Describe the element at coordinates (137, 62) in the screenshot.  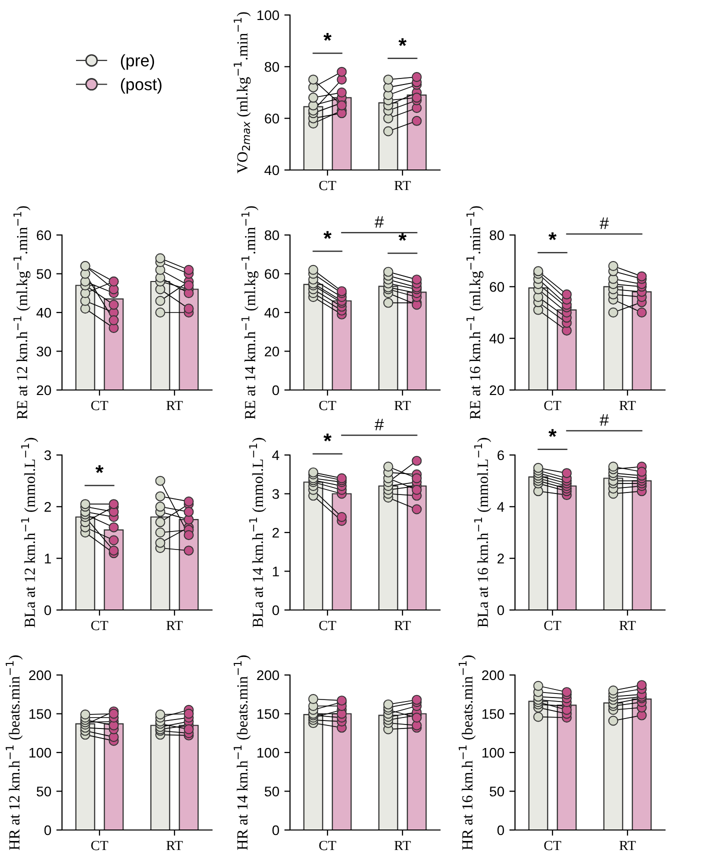
I see `legend-label: (pre)` at that location.